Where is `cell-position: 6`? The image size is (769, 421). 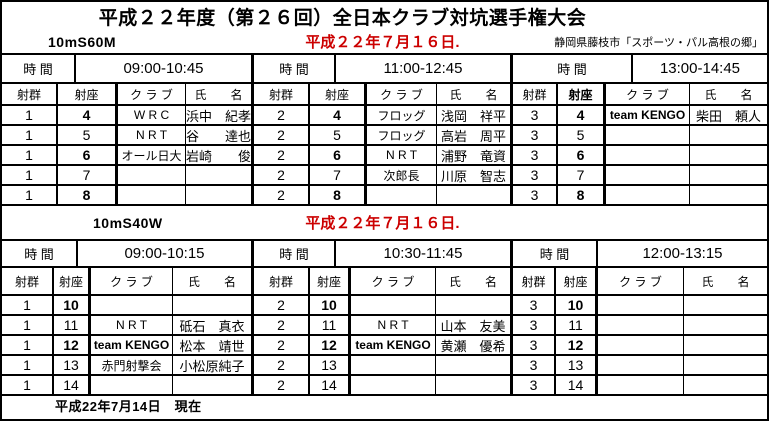
cell-position: 6 is located at coordinates (338, 155).